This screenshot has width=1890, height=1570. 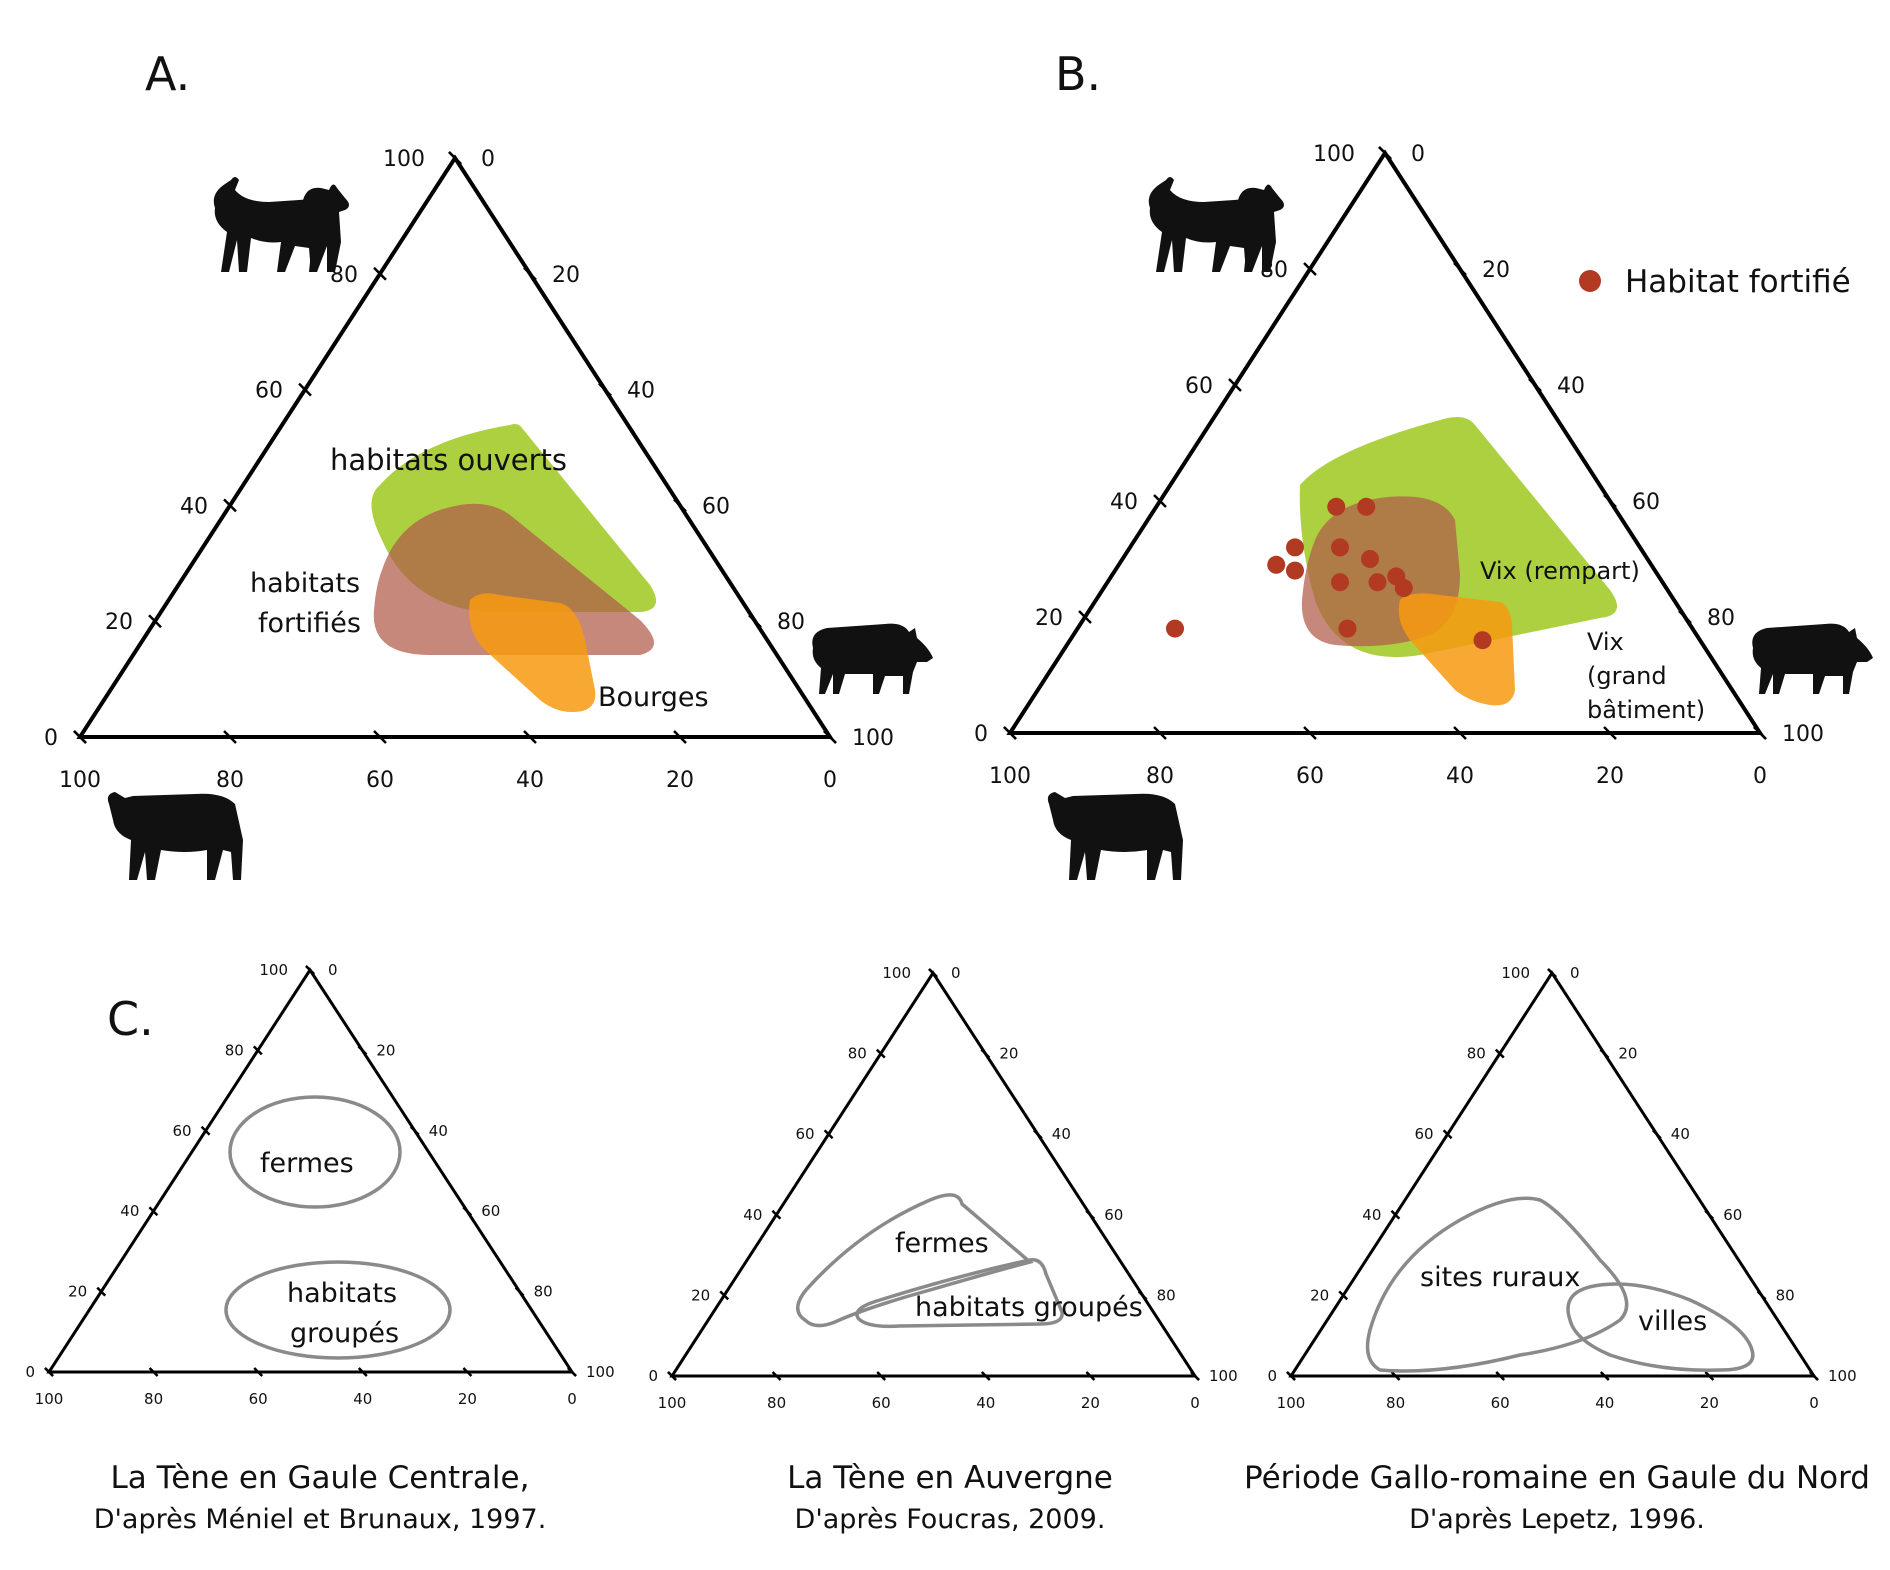 What do you see at coordinates (305, 583) in the screenshot?
I see `label-habitats: habitats` at bounding box center [305, 583].